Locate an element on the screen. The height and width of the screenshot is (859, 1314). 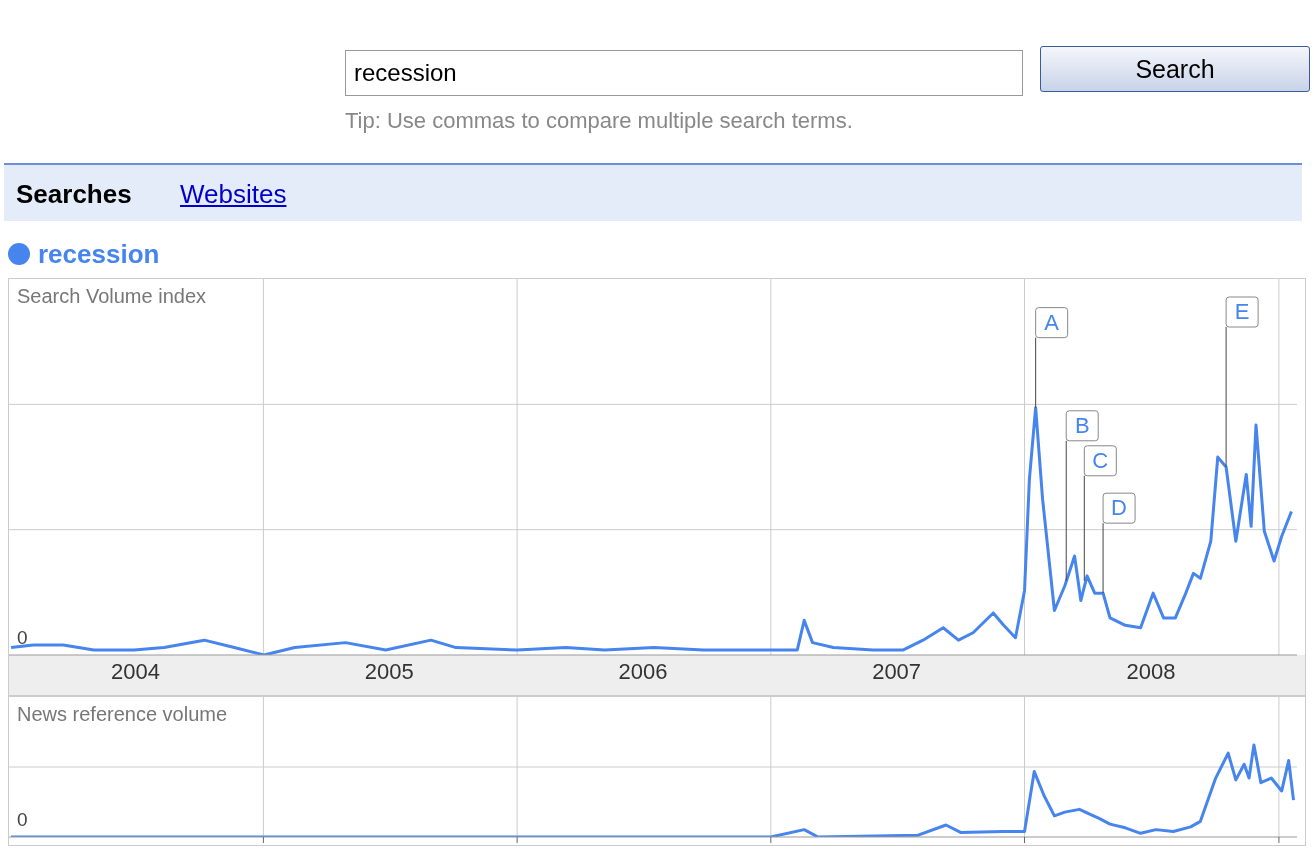
text: recession is located at coordinates (684, 73).